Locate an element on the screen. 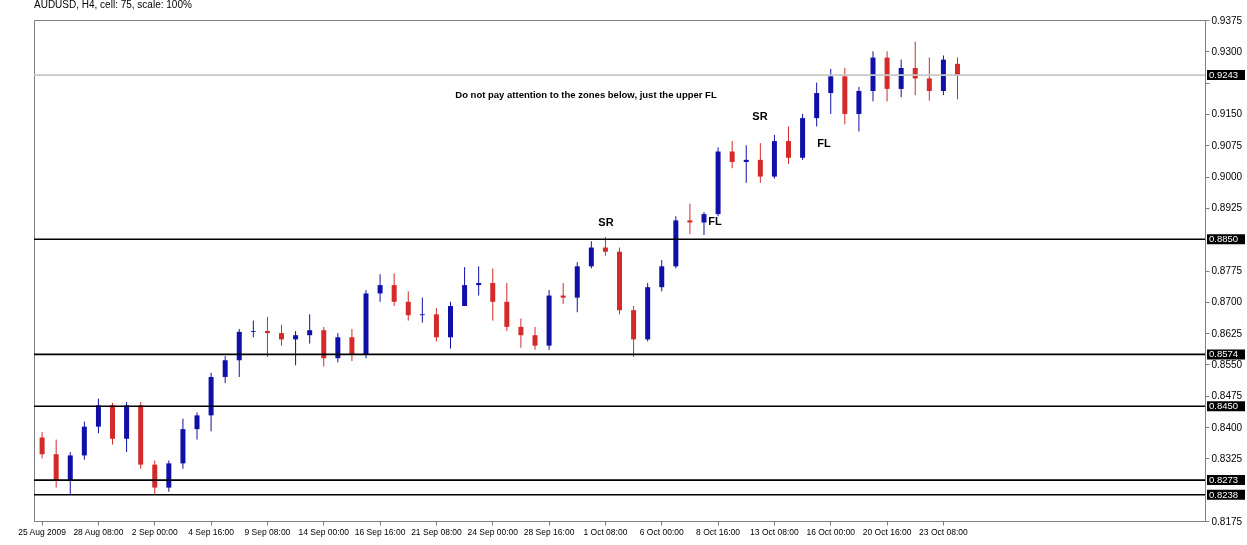 This screenshot has width=1247, height=545. x-tick-label: 16 Oct 00:00 is located at coordinates (831, 531).